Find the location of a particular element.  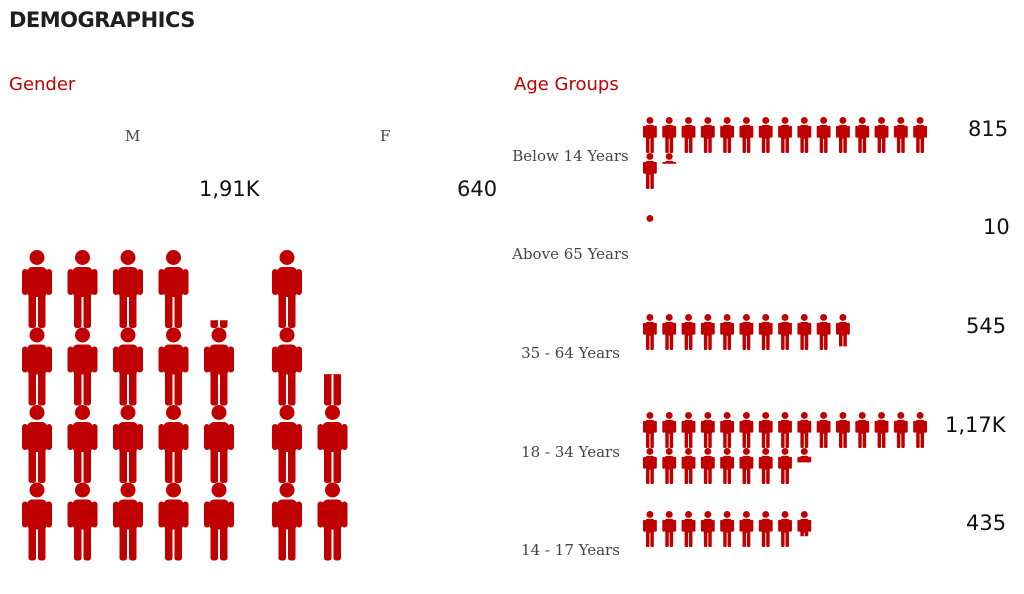

age-total-below-14: 815 is located at coordinates (988, 129).